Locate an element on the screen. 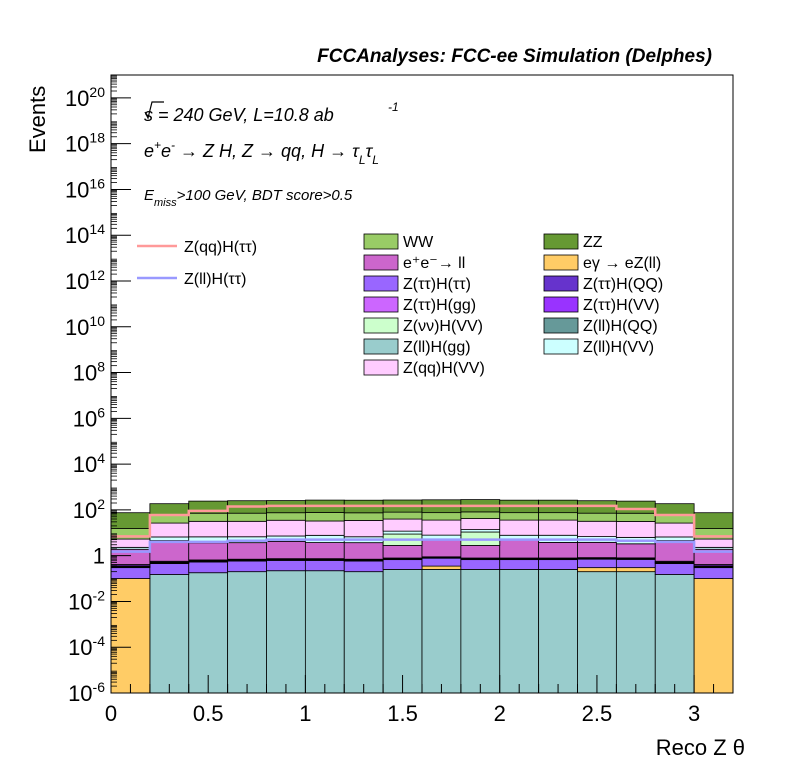 This screenshot has width=796, height=772. legend-entry-12: Z(qq)H(VV) is located at coordinates (424, 368).